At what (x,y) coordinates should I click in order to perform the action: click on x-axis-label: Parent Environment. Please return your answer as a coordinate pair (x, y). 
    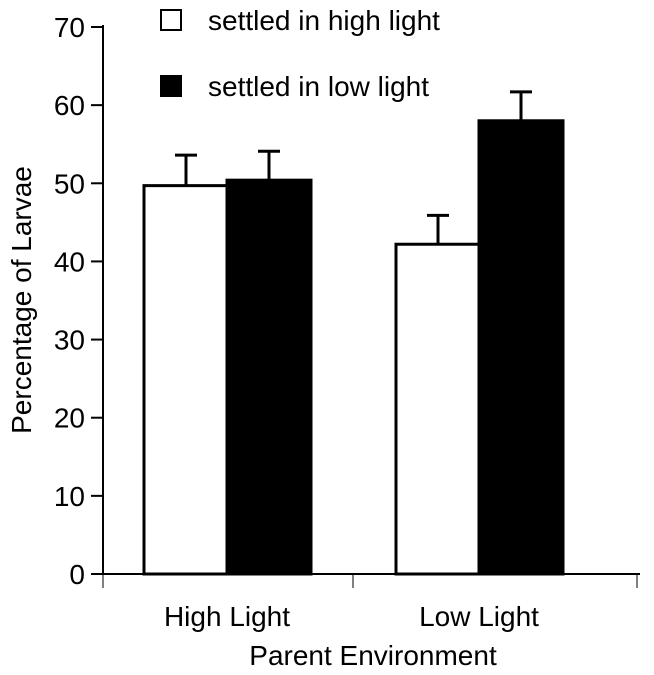
    Looking at the image, I should click on (373, 655).